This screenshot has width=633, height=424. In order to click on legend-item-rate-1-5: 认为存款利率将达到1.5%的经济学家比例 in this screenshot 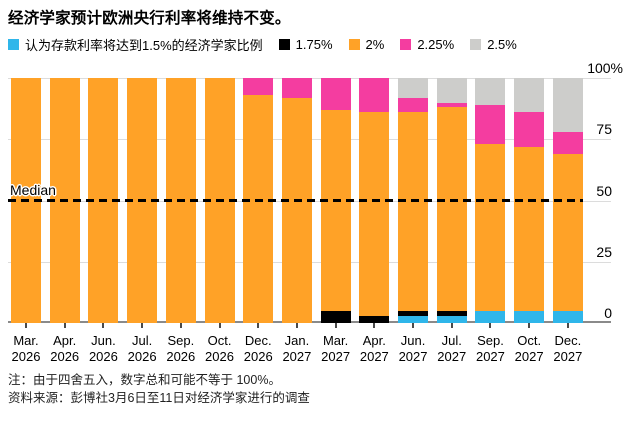, I will do `click(135, 44)`.